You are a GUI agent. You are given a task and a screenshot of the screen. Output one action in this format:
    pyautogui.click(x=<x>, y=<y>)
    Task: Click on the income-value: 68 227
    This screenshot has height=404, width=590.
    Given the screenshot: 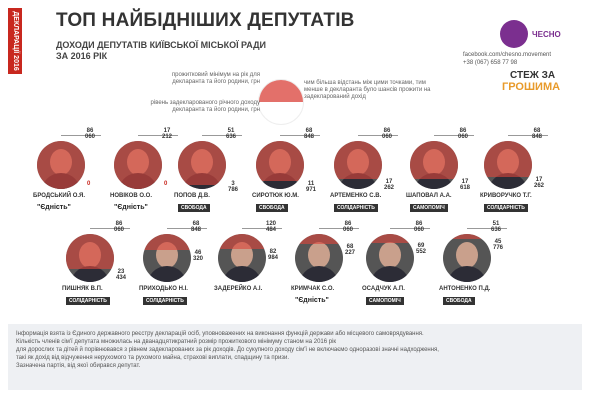 What is the action you would take?
    pyautogui.click(x=350, y=250)
    